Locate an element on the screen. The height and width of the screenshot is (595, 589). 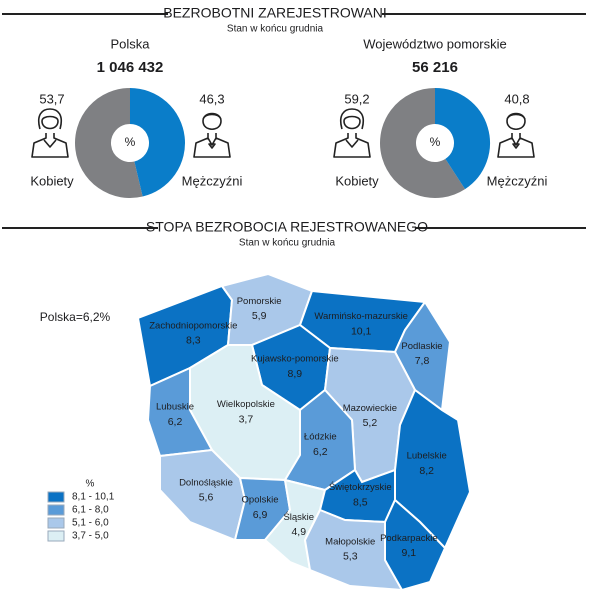
region-name: Lubelskie is located at coordinates (427, 456).